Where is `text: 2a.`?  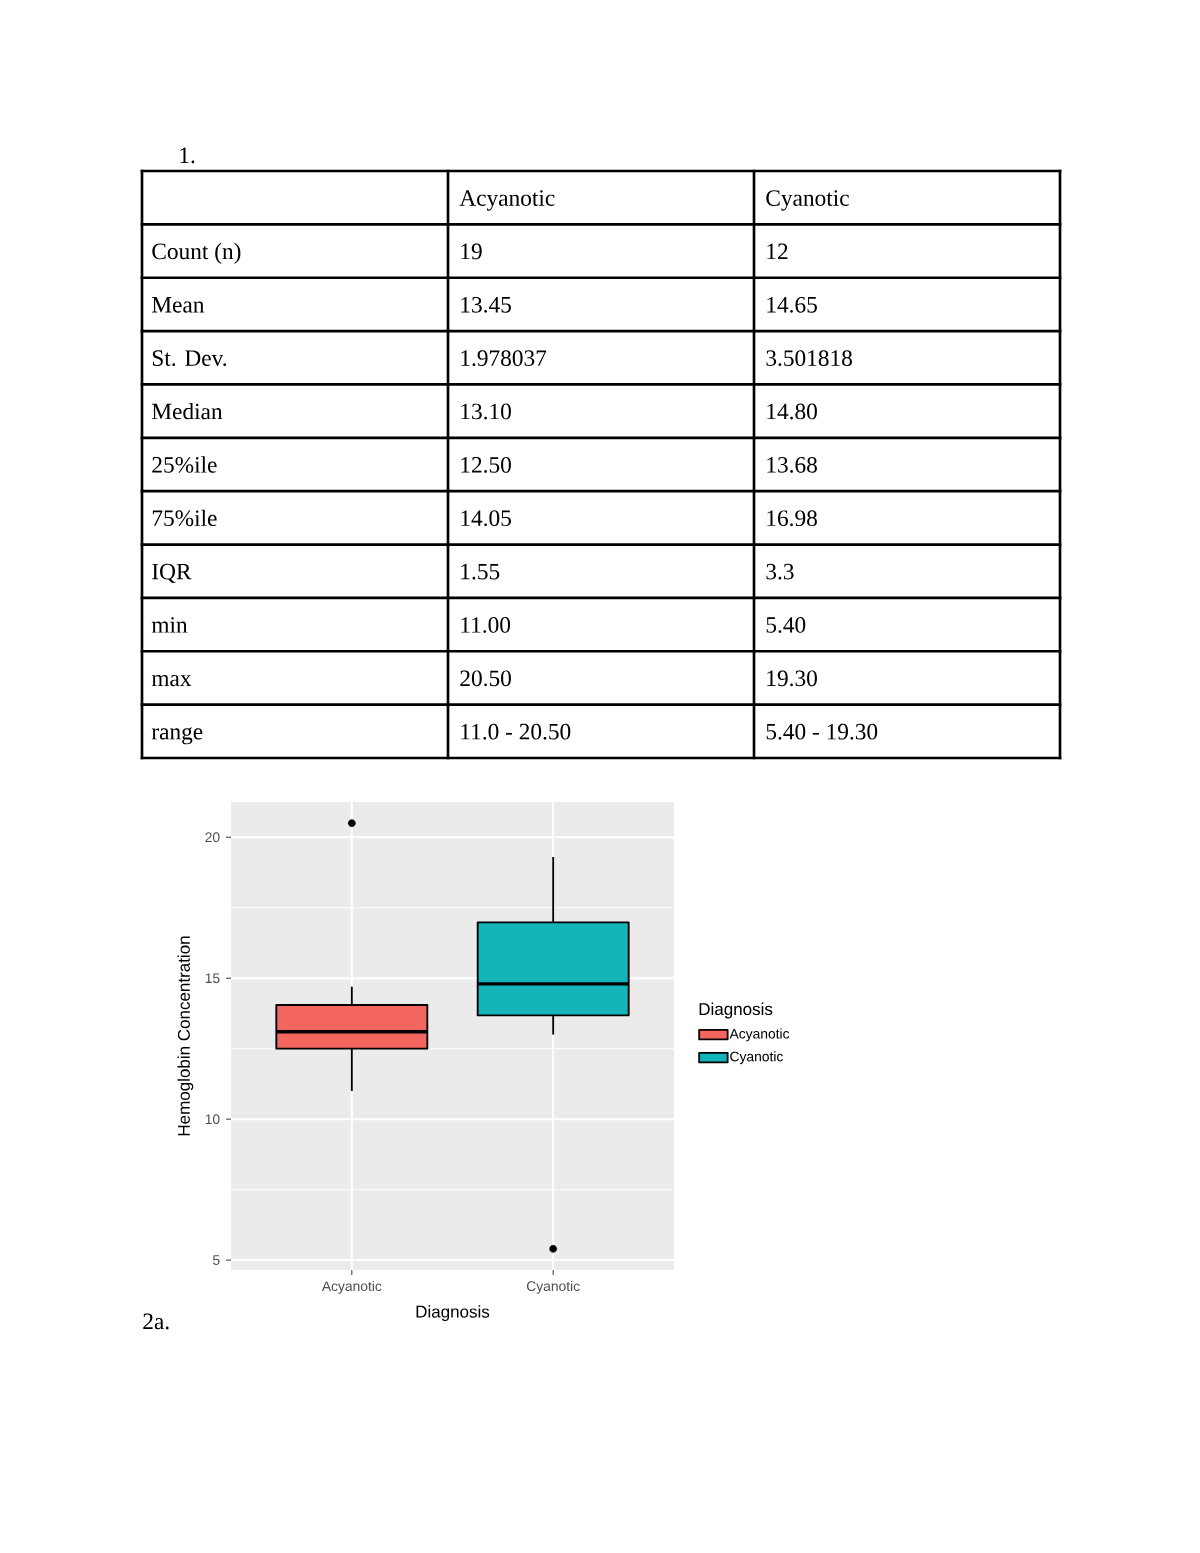 text: 2a. is located at coordinates (156, 1321).